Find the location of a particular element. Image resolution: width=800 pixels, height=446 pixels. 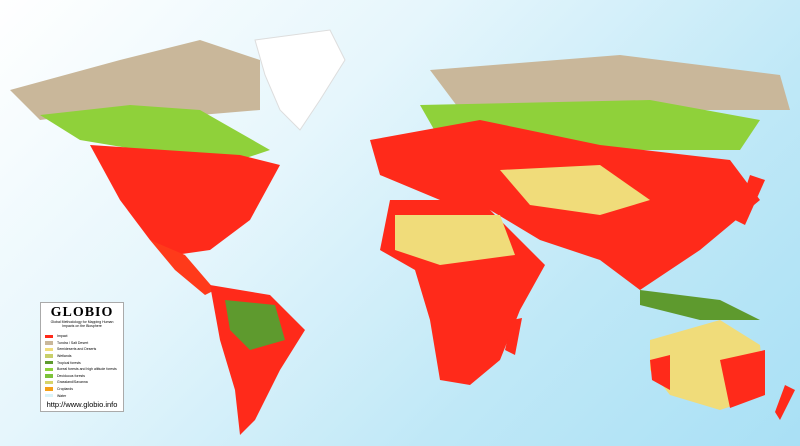

north-america-impact is located at coordinates (185, 200).